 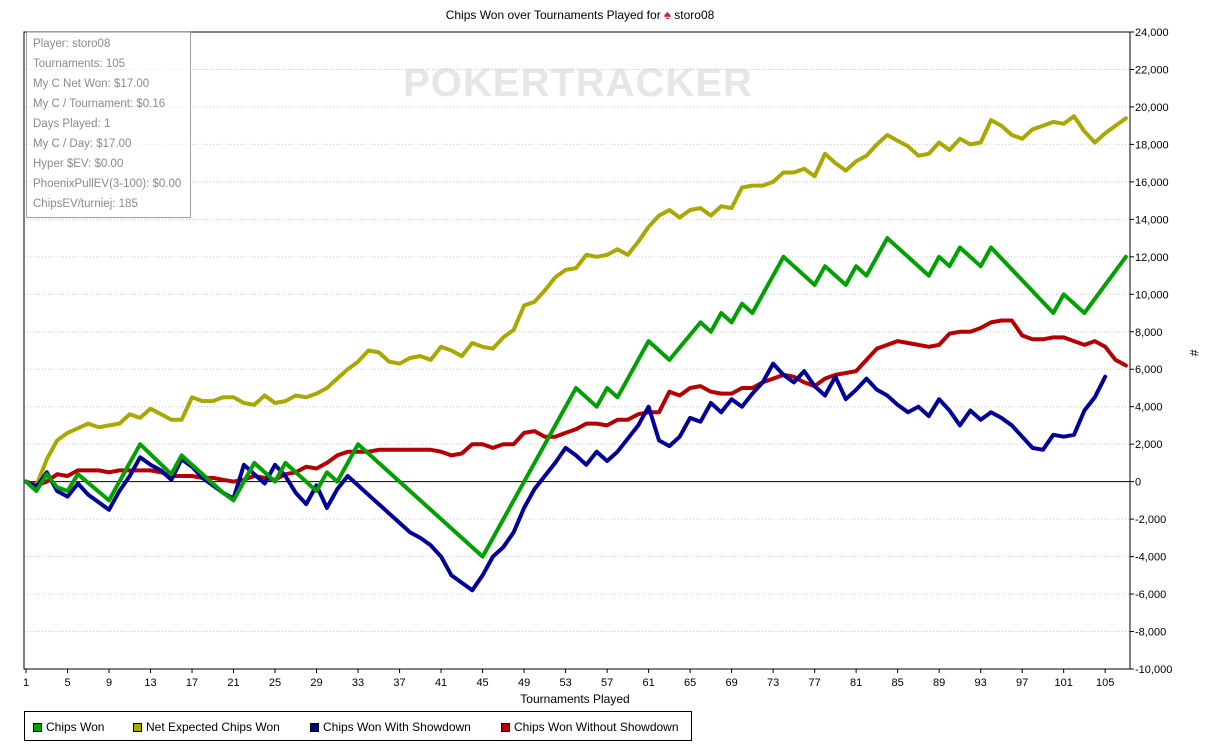 What do you see at coordinates (1150, 595) in the screenshot?
I see `y-tick-label: -6,000` at bounding box center [1150, 595].